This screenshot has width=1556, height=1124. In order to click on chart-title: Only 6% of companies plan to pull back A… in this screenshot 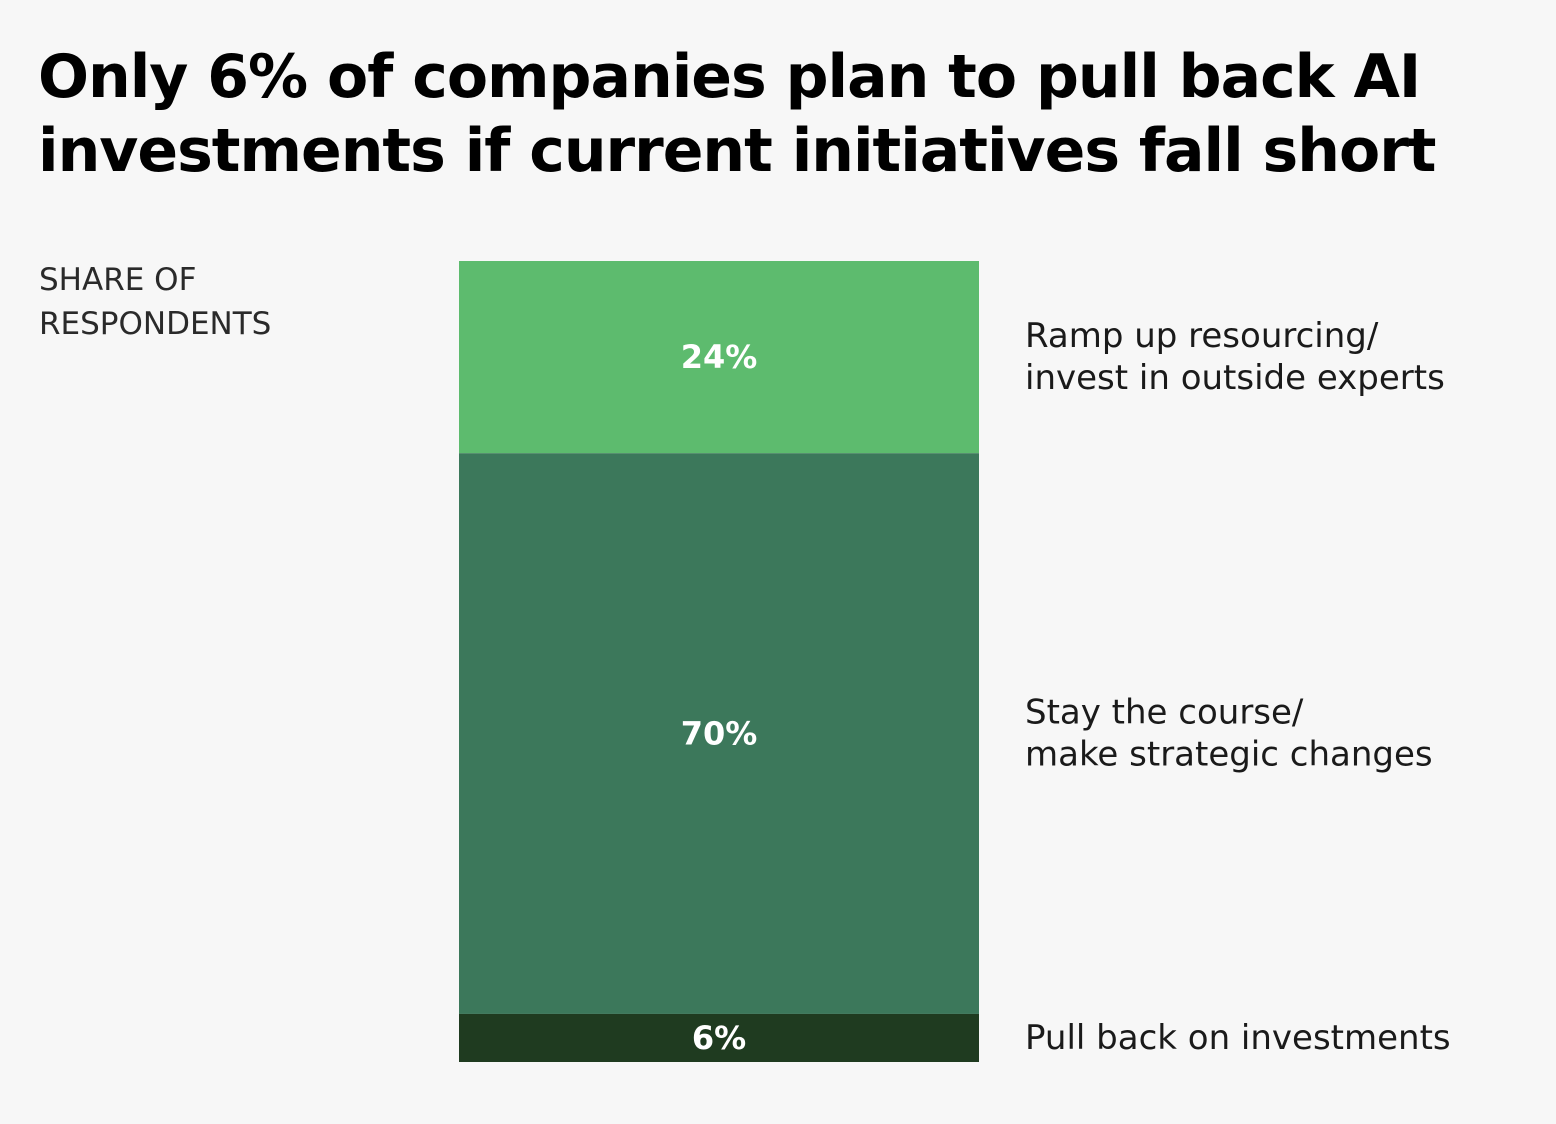, I will do `click(778, 114)`.